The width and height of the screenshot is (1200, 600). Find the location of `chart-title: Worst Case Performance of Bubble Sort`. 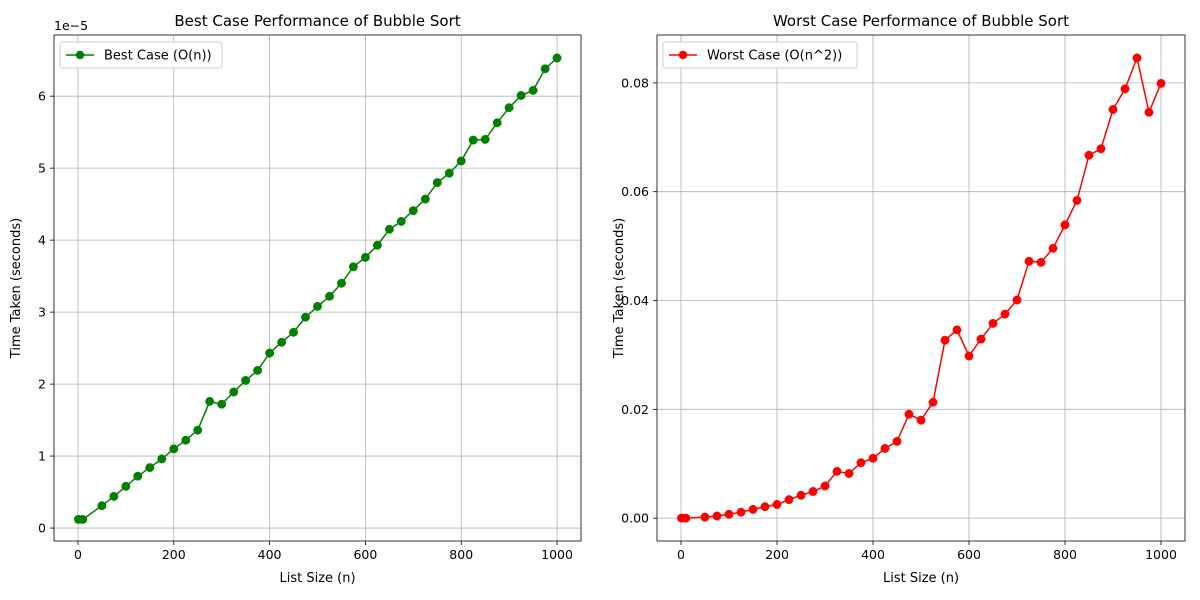

chart-title: Worst Case Performance of Bubble Sort is located at coordinates (921, 21).